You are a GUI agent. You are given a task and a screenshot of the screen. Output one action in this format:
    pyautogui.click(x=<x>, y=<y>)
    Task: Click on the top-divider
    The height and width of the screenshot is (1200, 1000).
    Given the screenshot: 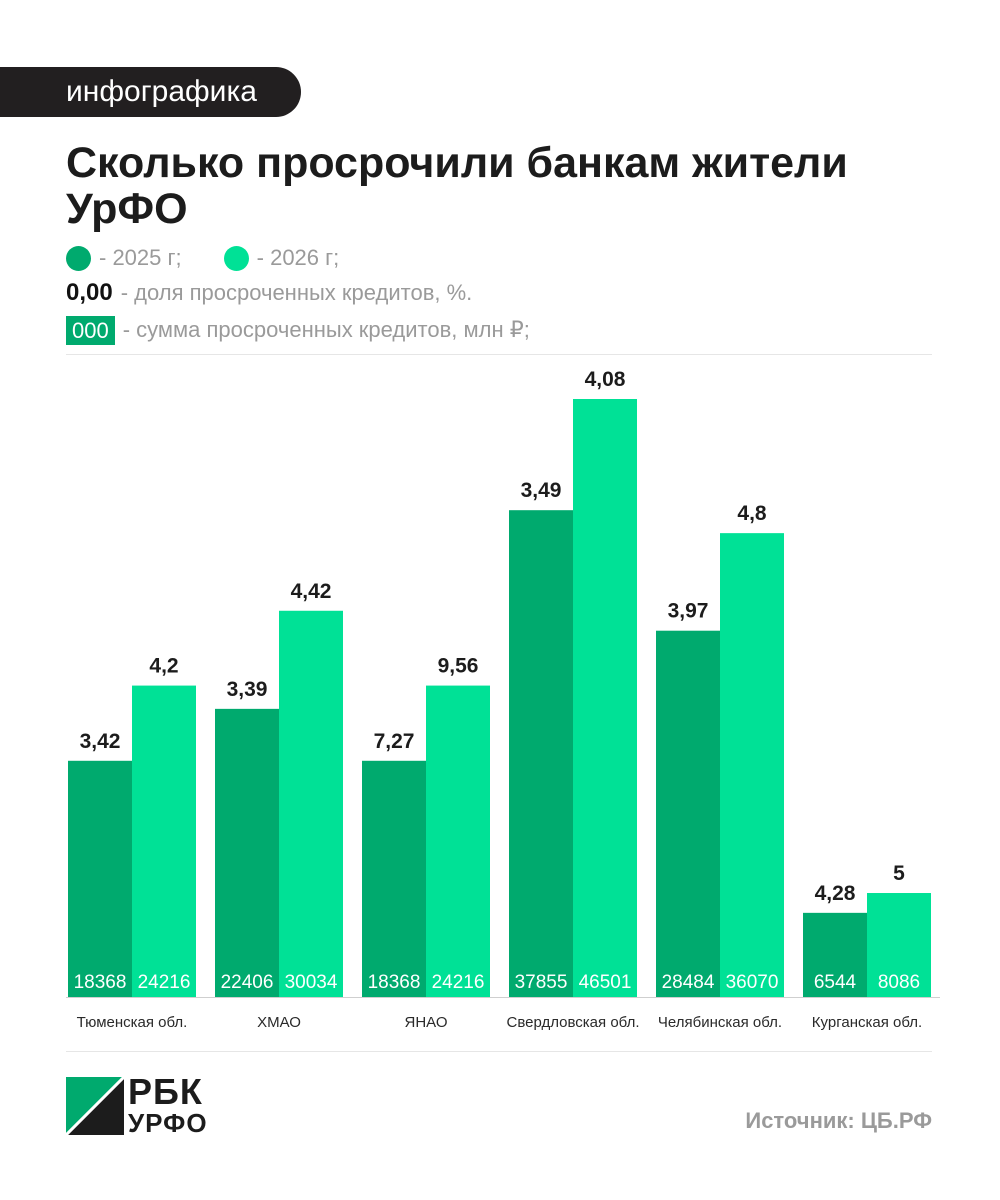 What is the action you would take?
    pyautogui.click(x=499, y=354)
    